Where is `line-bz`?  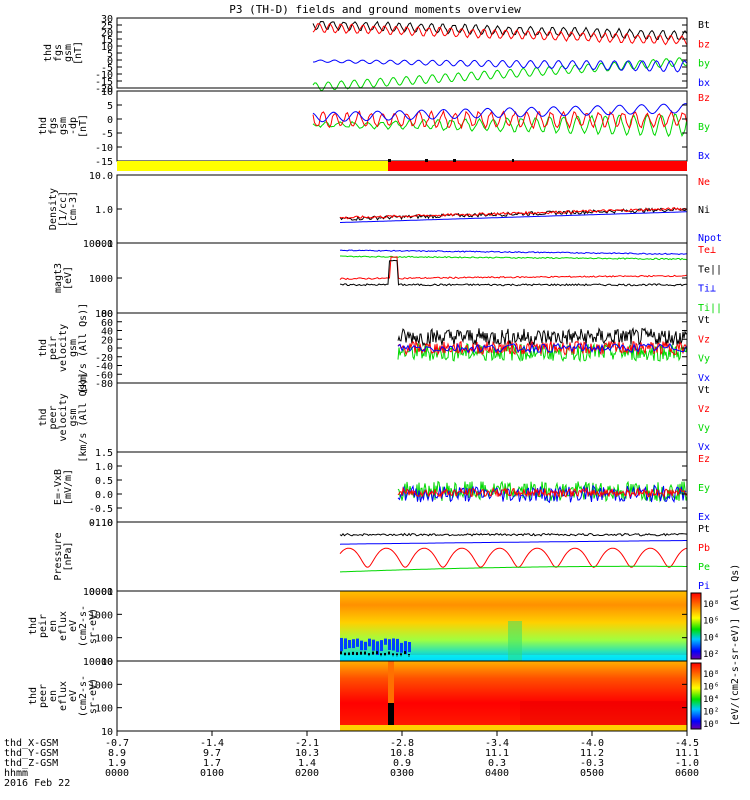
line-bz is located at coordinates (499, 119).